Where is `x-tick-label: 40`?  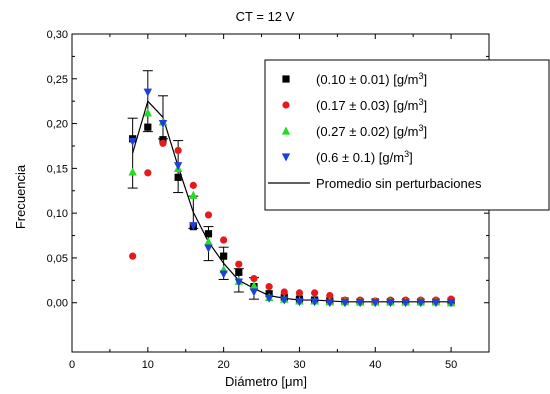 x-tick-label: 40 is located at coordinates (375, 365).